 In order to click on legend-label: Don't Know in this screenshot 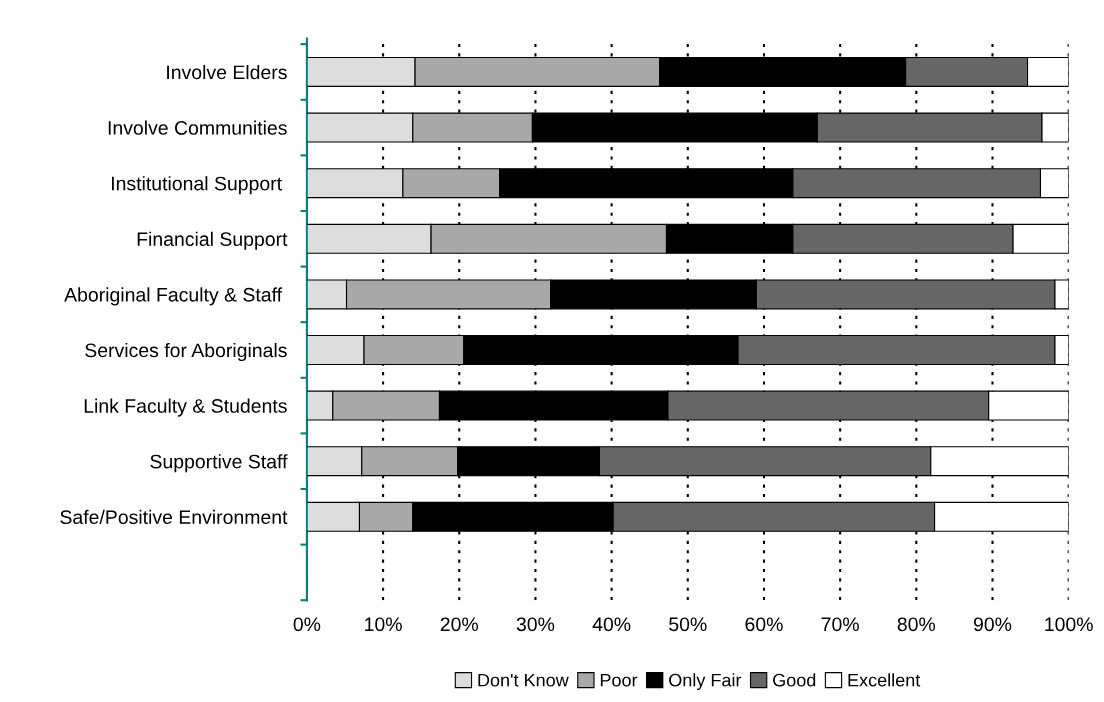, I will do `click(523, 680)`.